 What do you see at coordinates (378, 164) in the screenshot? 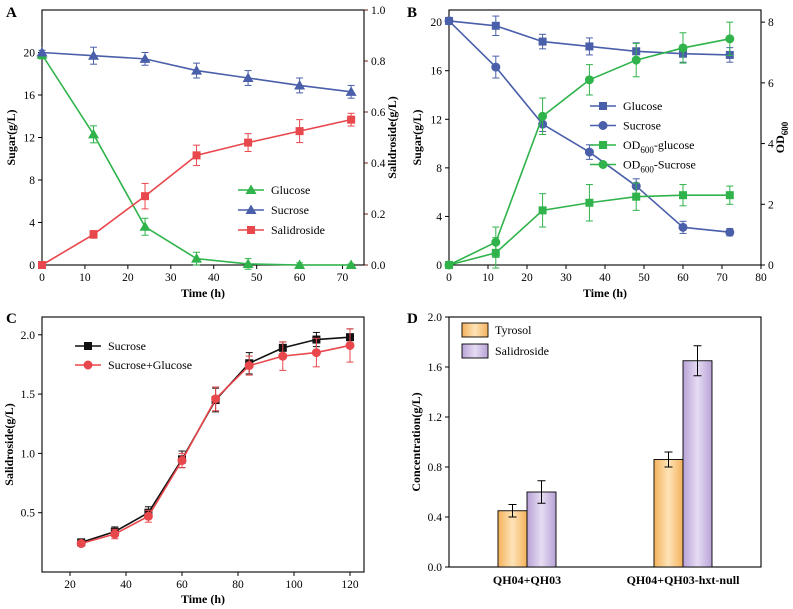
I see `panel-a-right-y-tick-label: 0.4` at bounding box center [378, 164].